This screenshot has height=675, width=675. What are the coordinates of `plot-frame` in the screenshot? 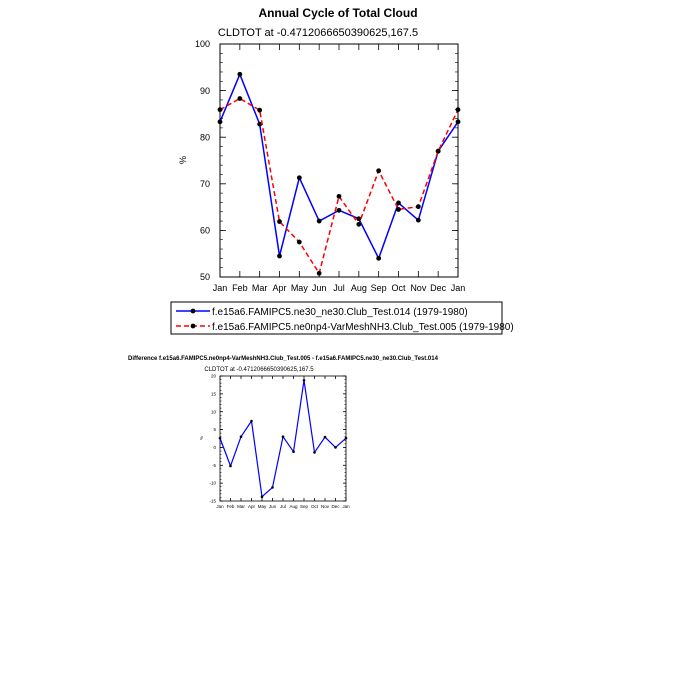 It's located at (339, 160).